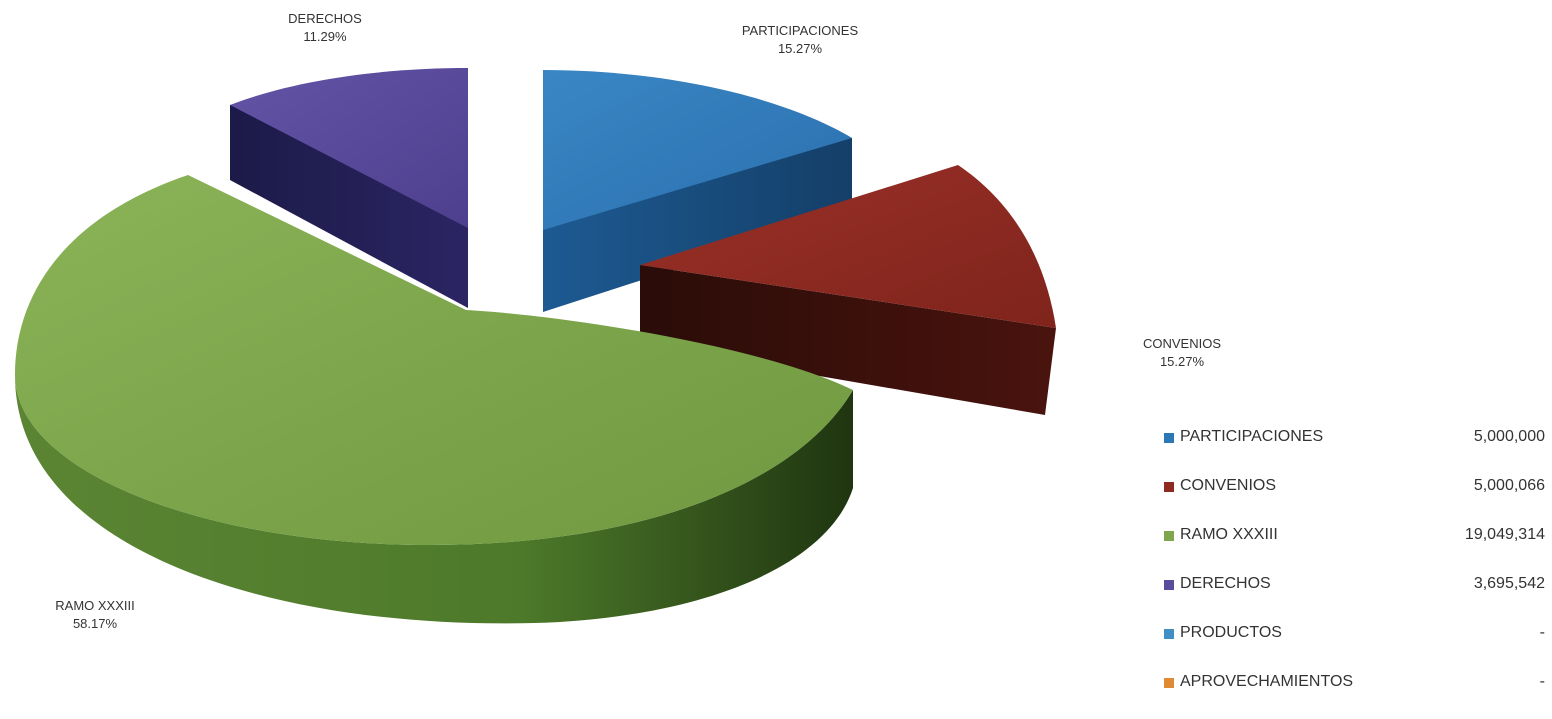 The width and height of the screenshot is (1552, 719). Describe the element at coordinates (1352, 498) in the screenshot. I see `legend-item-convenios: CONVENIOS 5,000,066` at that location.